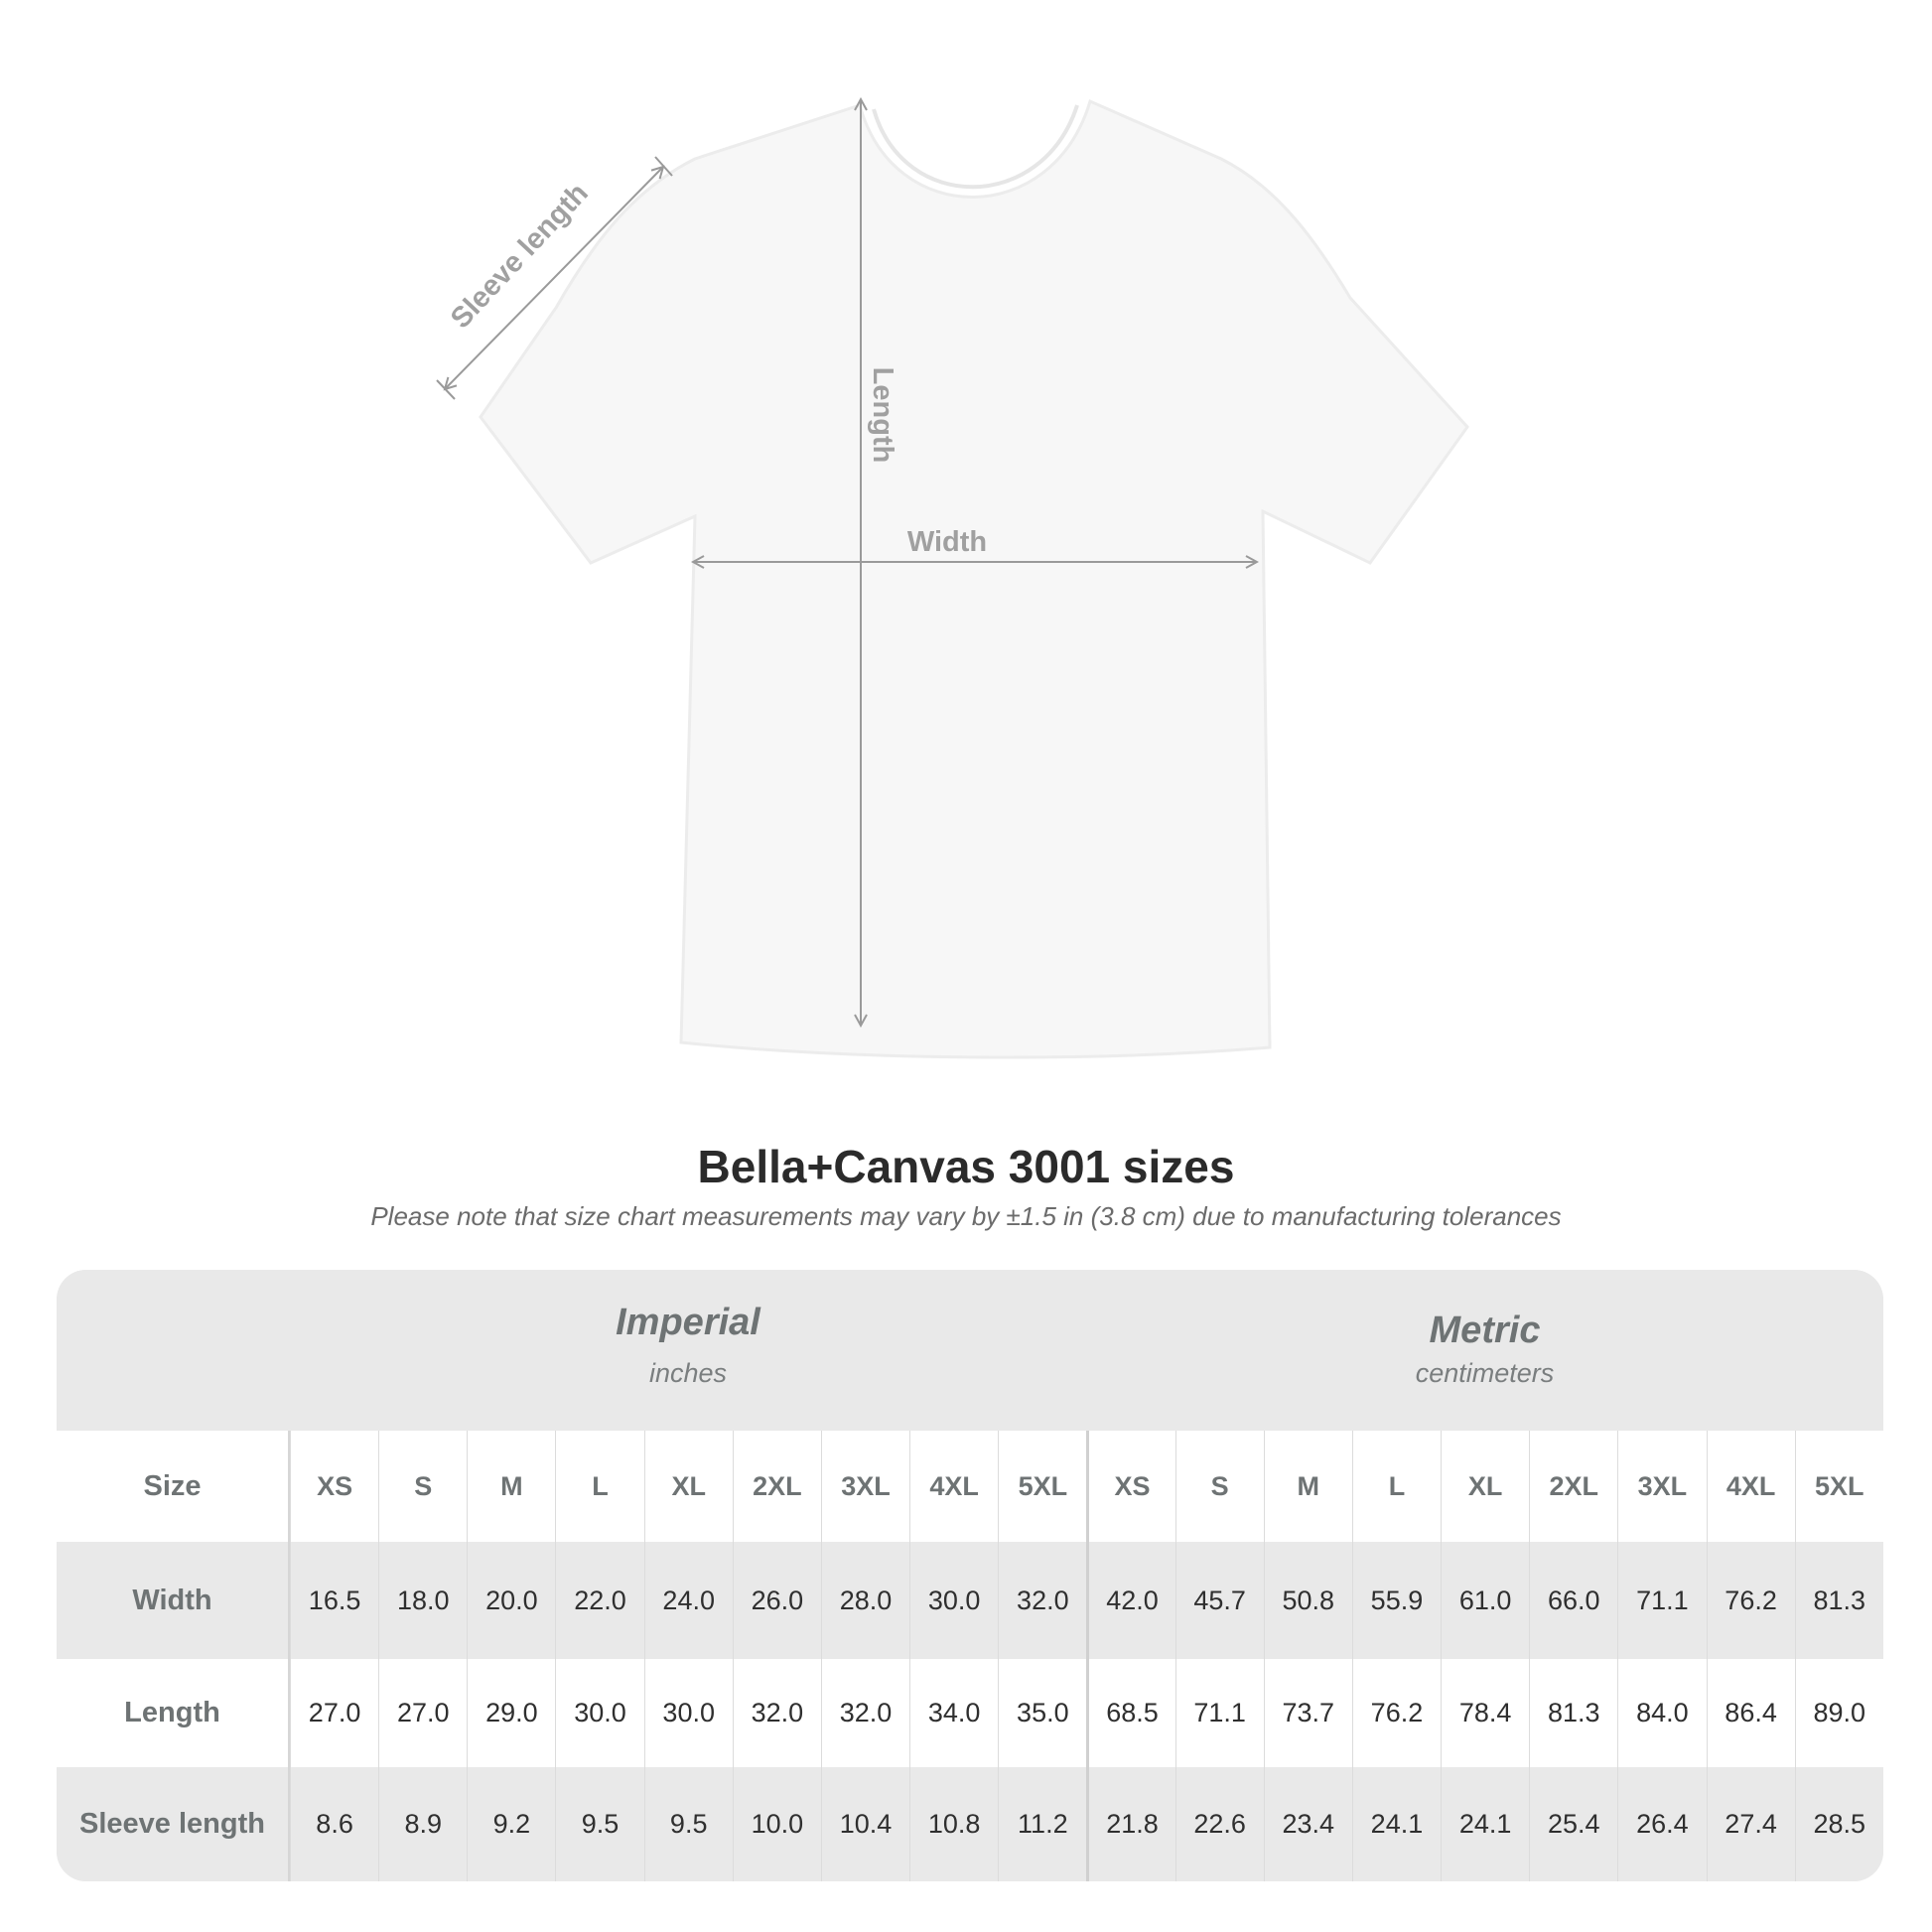 Image resolution: width=1932 pixels, height=1932 pixels. What do you see at coordinates (1573, 1600) in the screenshot?
I see `metric-value: 66.0` at bounding box center [1573, 1600].